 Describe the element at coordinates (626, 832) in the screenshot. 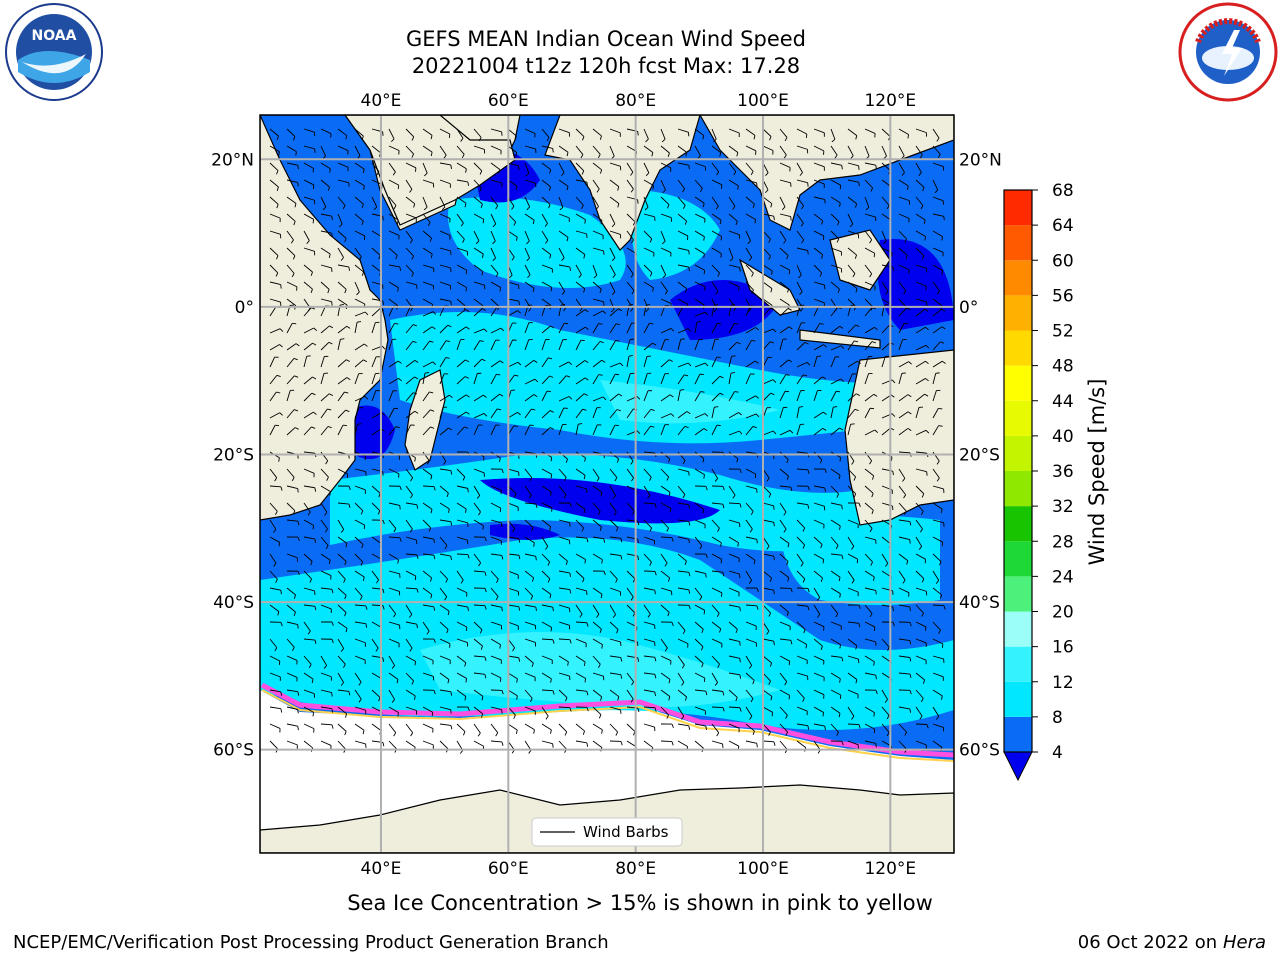

I see `legend-label: Wind Barbs` at that location.